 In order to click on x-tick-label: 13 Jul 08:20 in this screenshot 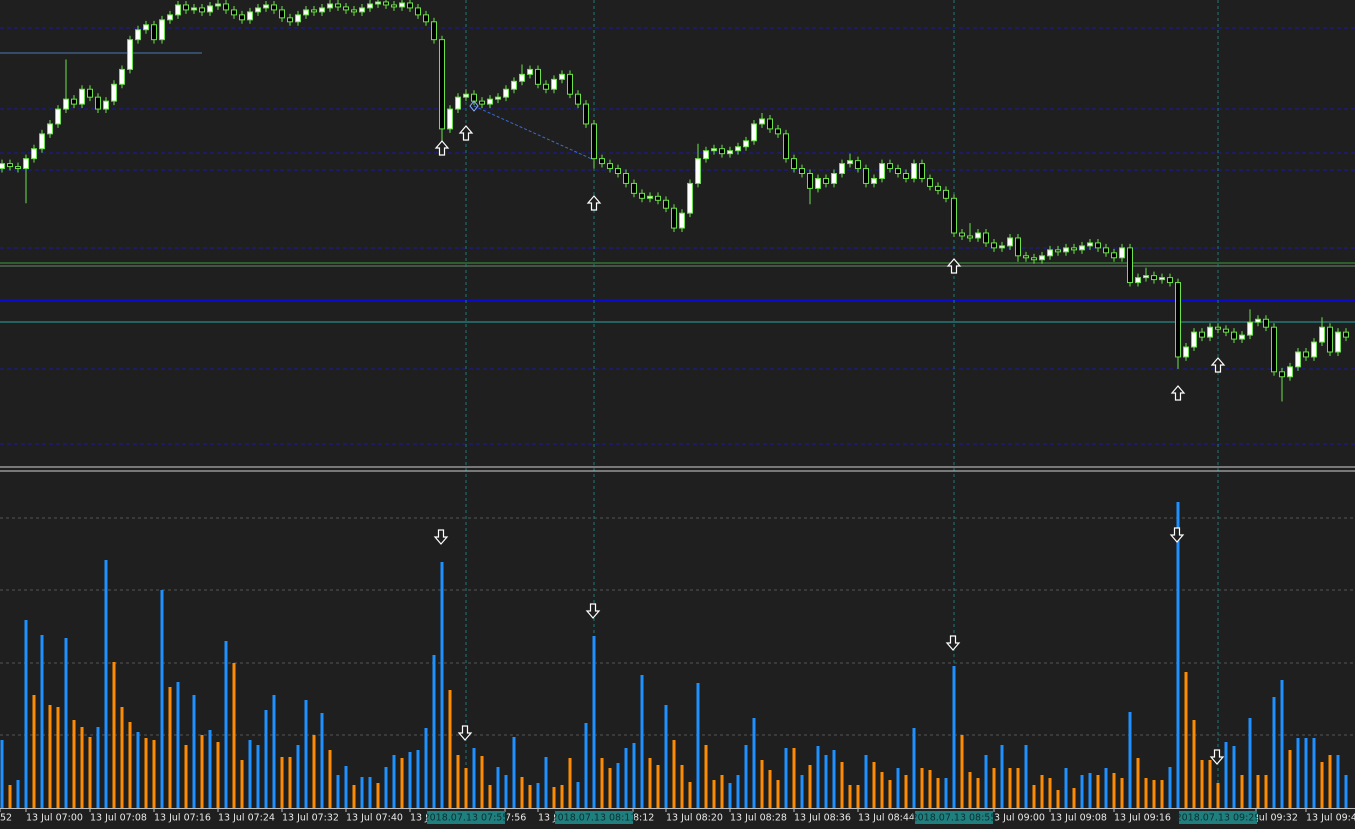, I will do `click(694, 818)`.